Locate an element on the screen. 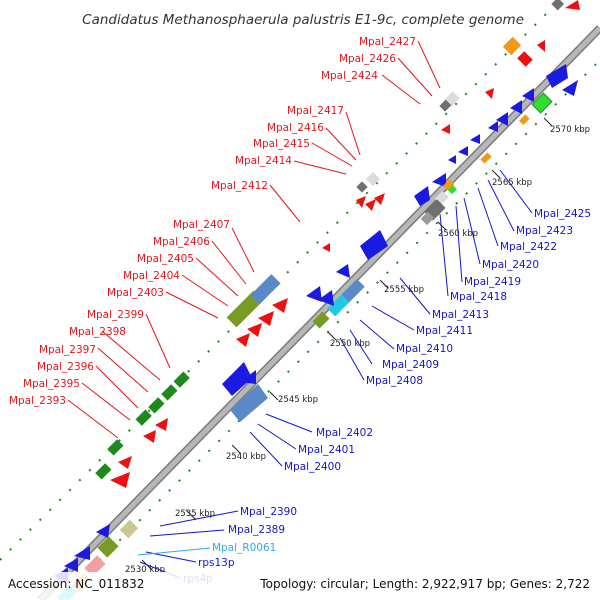 The width and height of the screenshot is (600, 600). gene-label: Mpal_2426 is located at coordinates (367, 59).